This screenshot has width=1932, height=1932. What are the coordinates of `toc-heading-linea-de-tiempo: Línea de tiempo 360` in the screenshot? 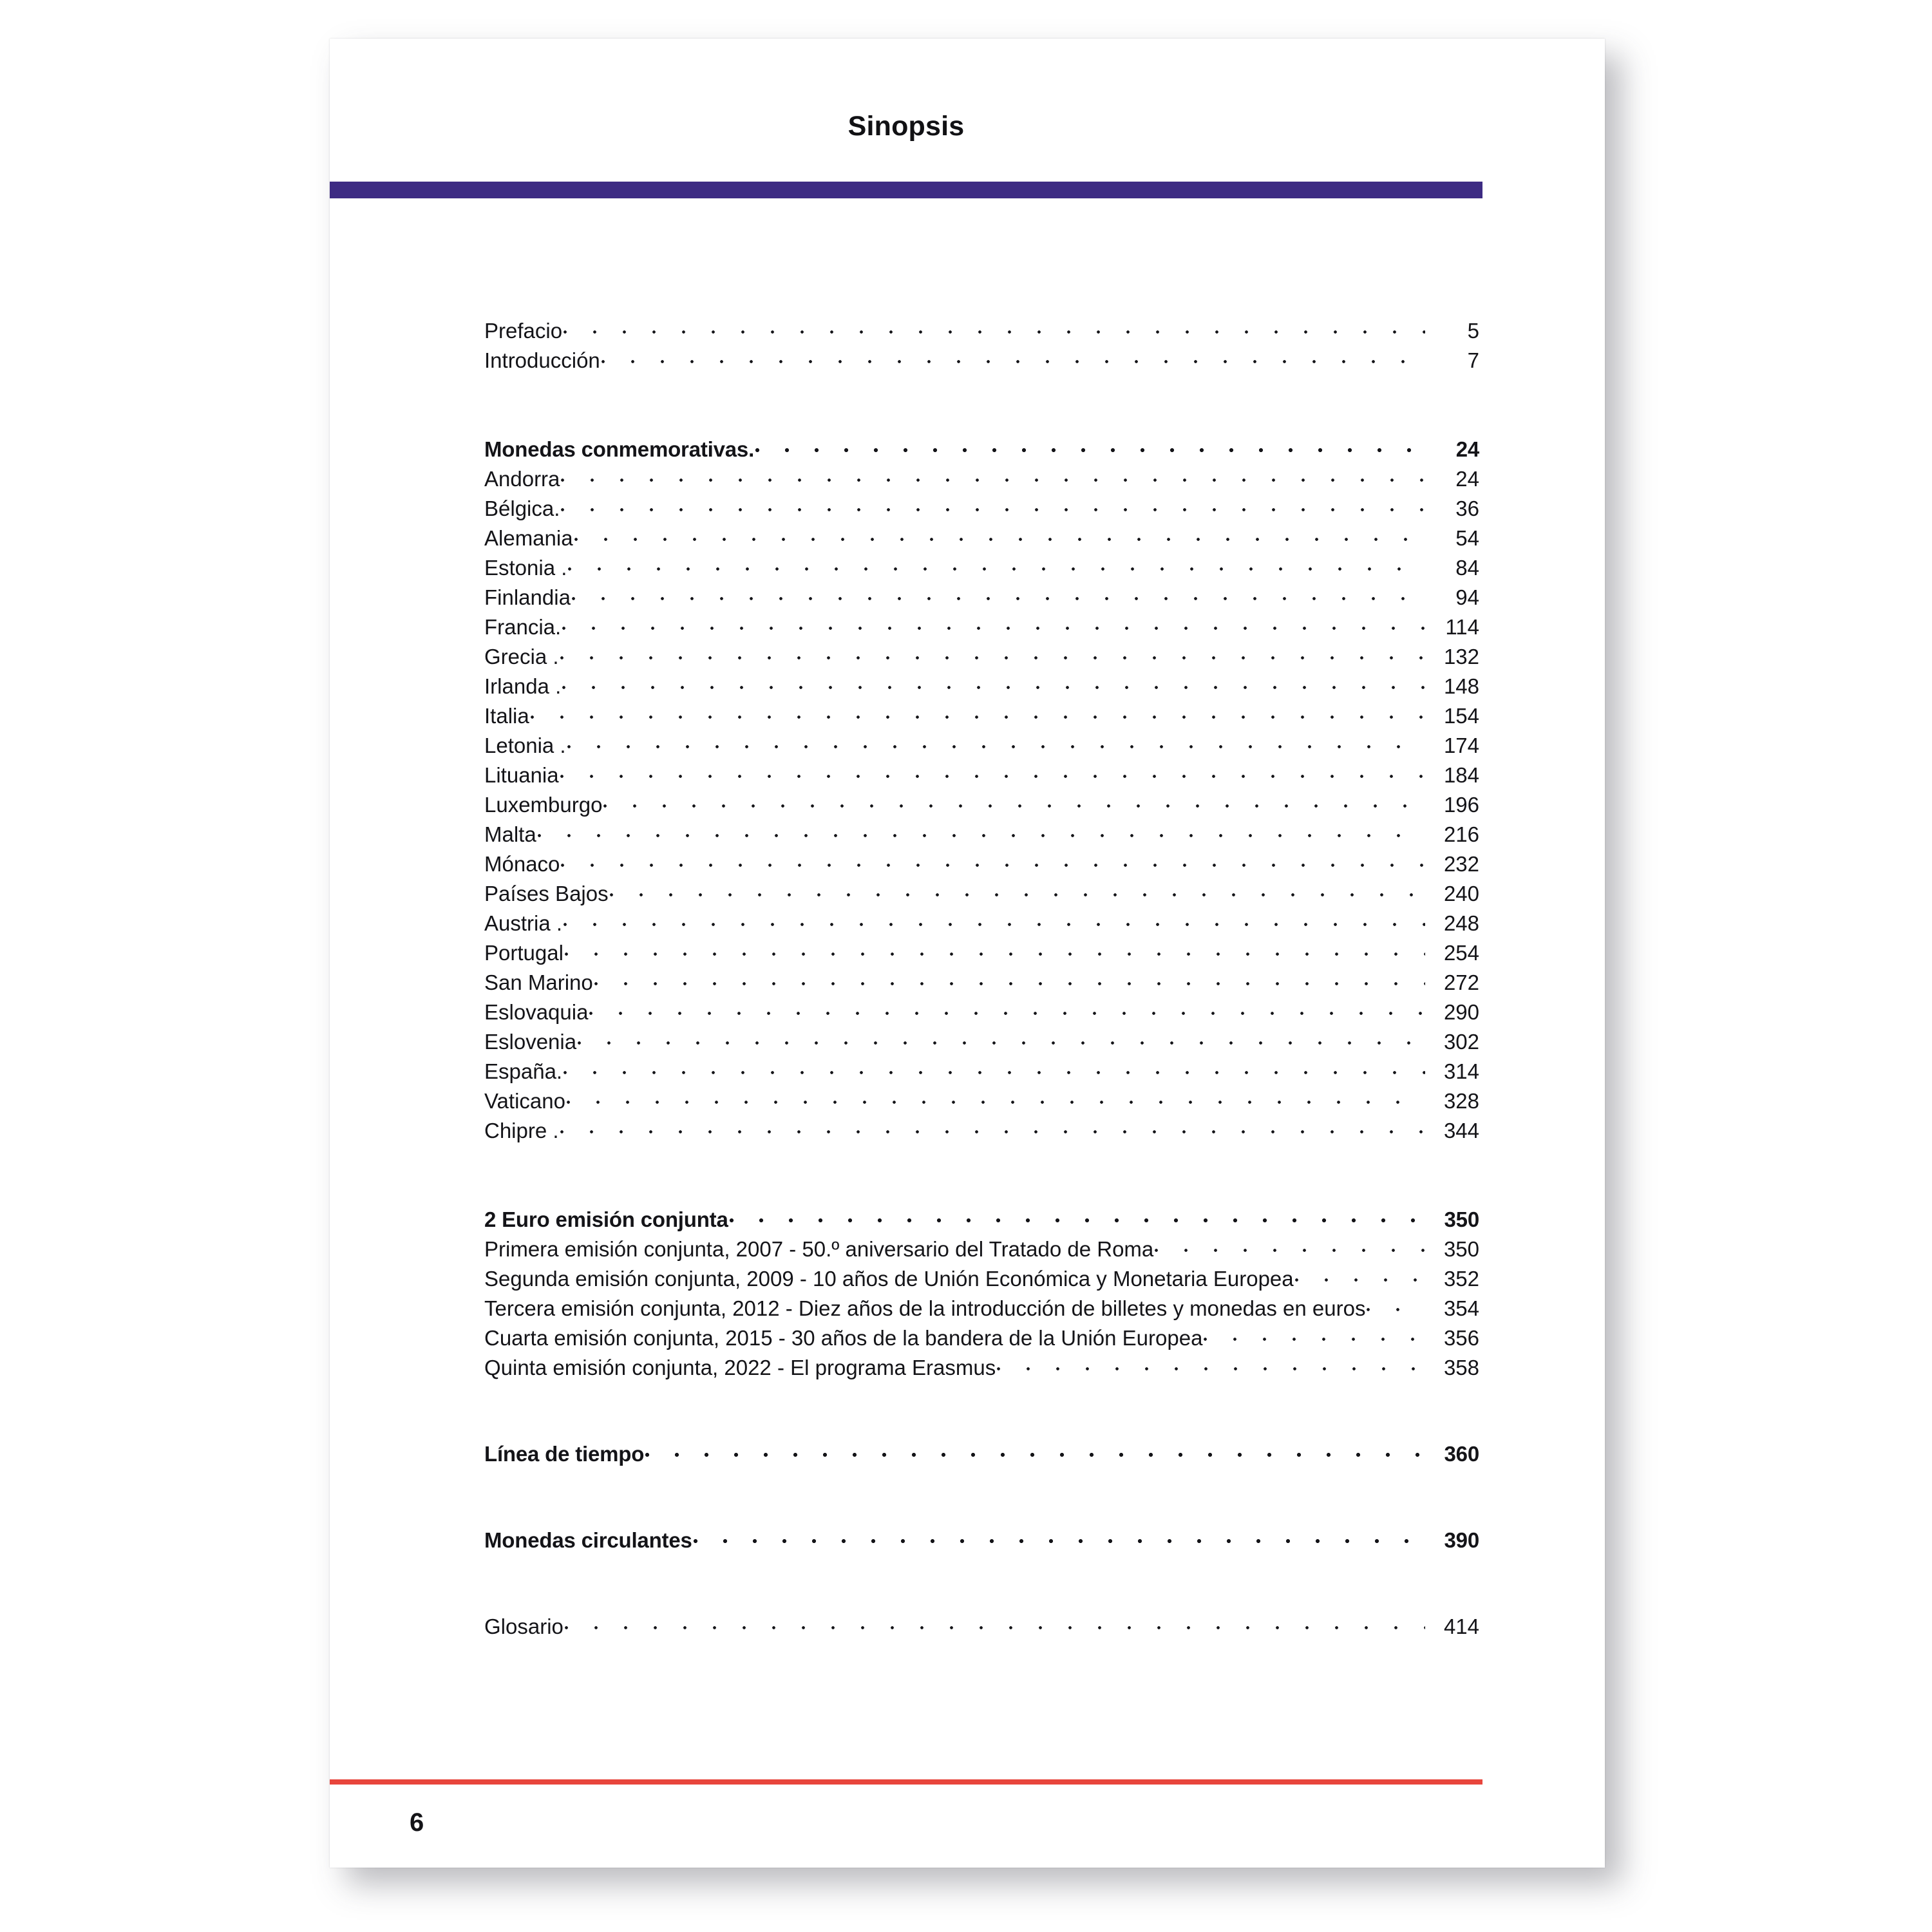 It's located at (981, 1455).